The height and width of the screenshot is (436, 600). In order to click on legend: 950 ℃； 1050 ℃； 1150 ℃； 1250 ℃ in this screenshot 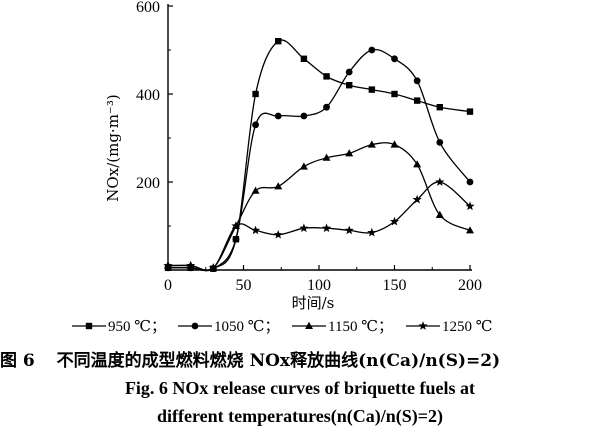, I will do `click(282, 327)`.